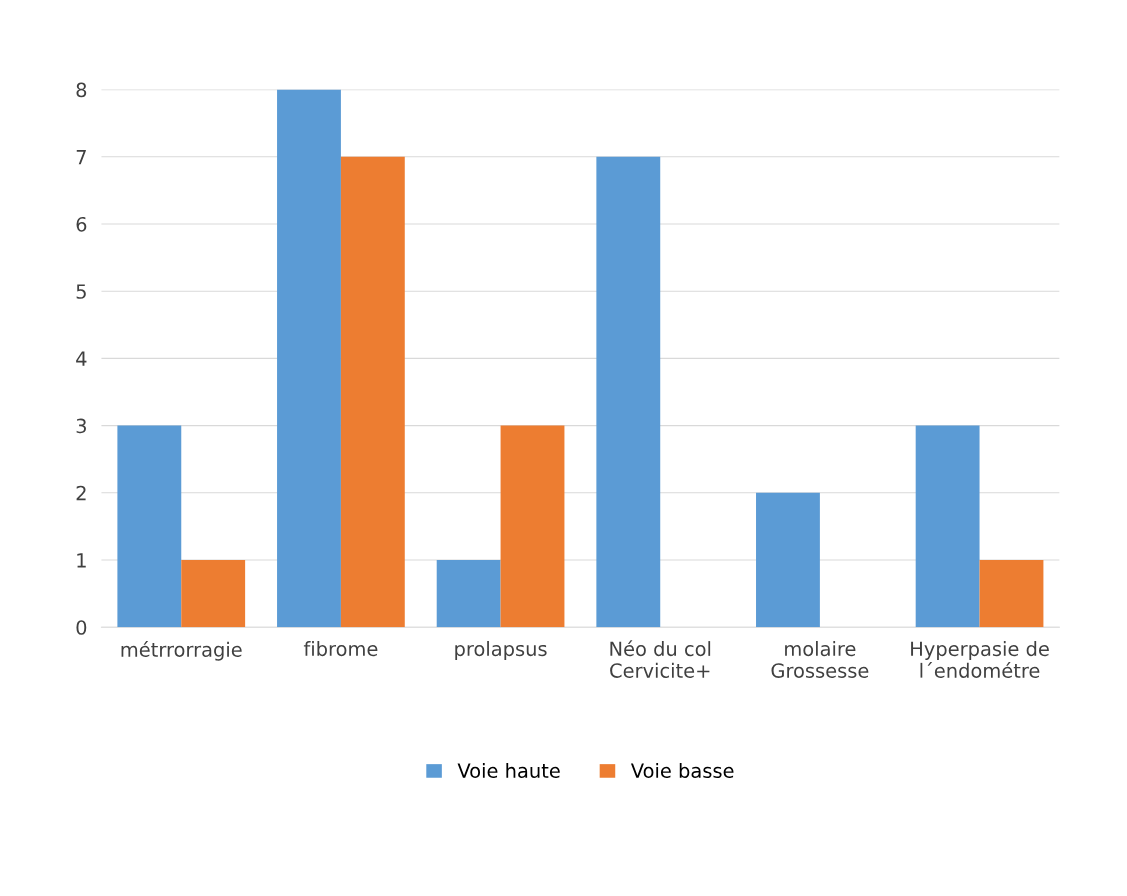 The width and height of the screenshot is (1127, 896). Describe the element at coordinates (181, 651) in the screenshot. I see `x-tick-label: métrrorragie` at that location.